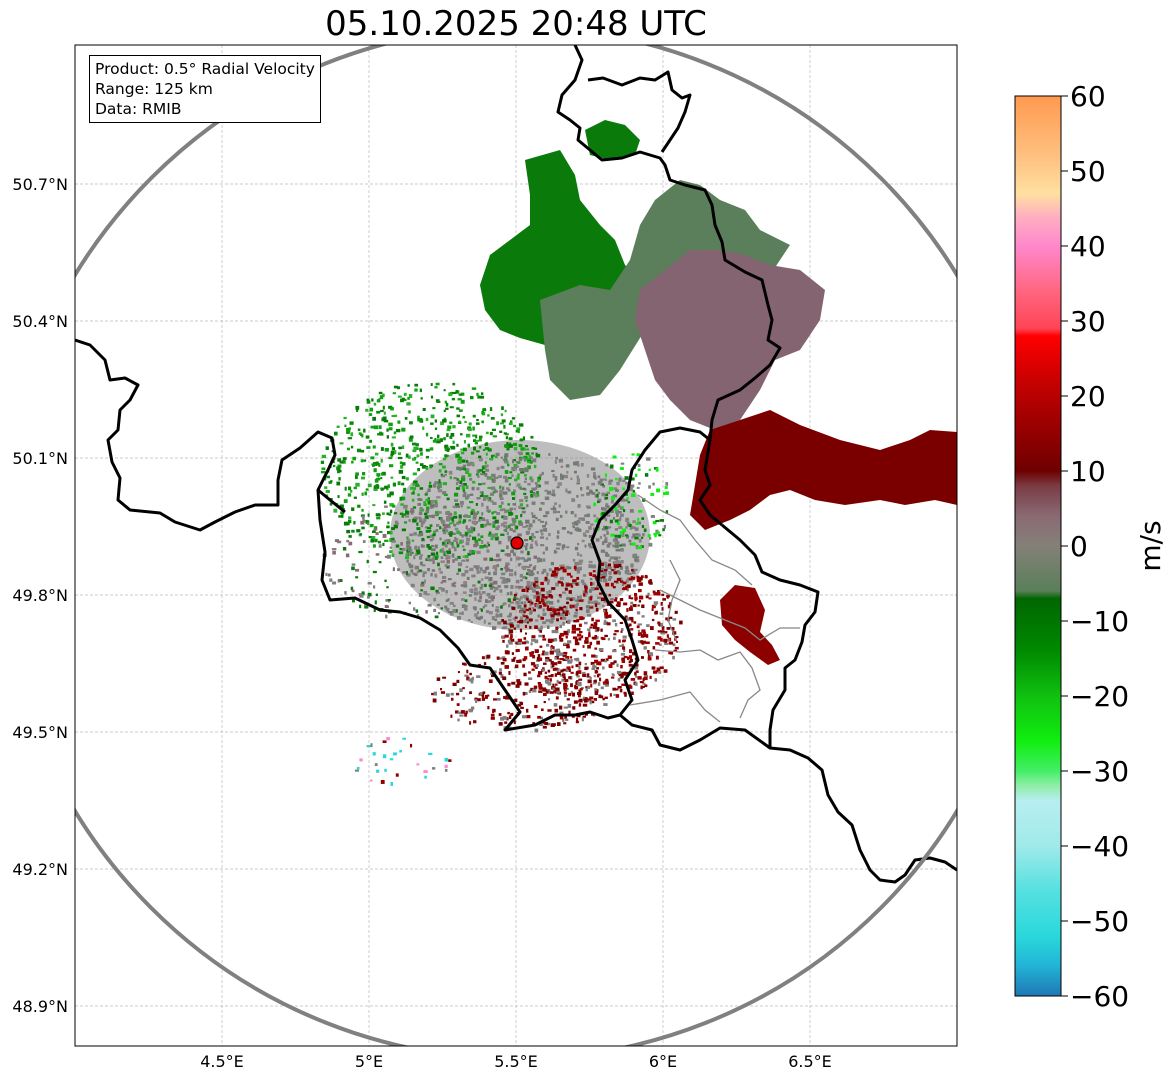  What do you see at coordinates (517, 543) in the screenshot?
I see `radar-site-marker` at bounding box center [517, 543].